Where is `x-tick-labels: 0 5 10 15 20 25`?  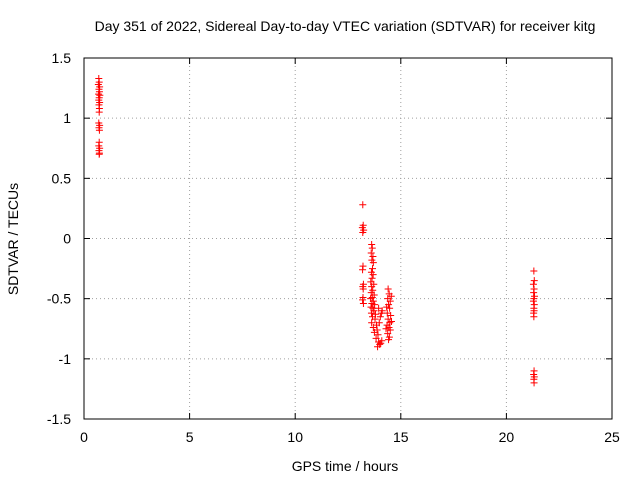
x-tick-labels: 0 5 10 15 20 25 is located at coordinates (350, 437).